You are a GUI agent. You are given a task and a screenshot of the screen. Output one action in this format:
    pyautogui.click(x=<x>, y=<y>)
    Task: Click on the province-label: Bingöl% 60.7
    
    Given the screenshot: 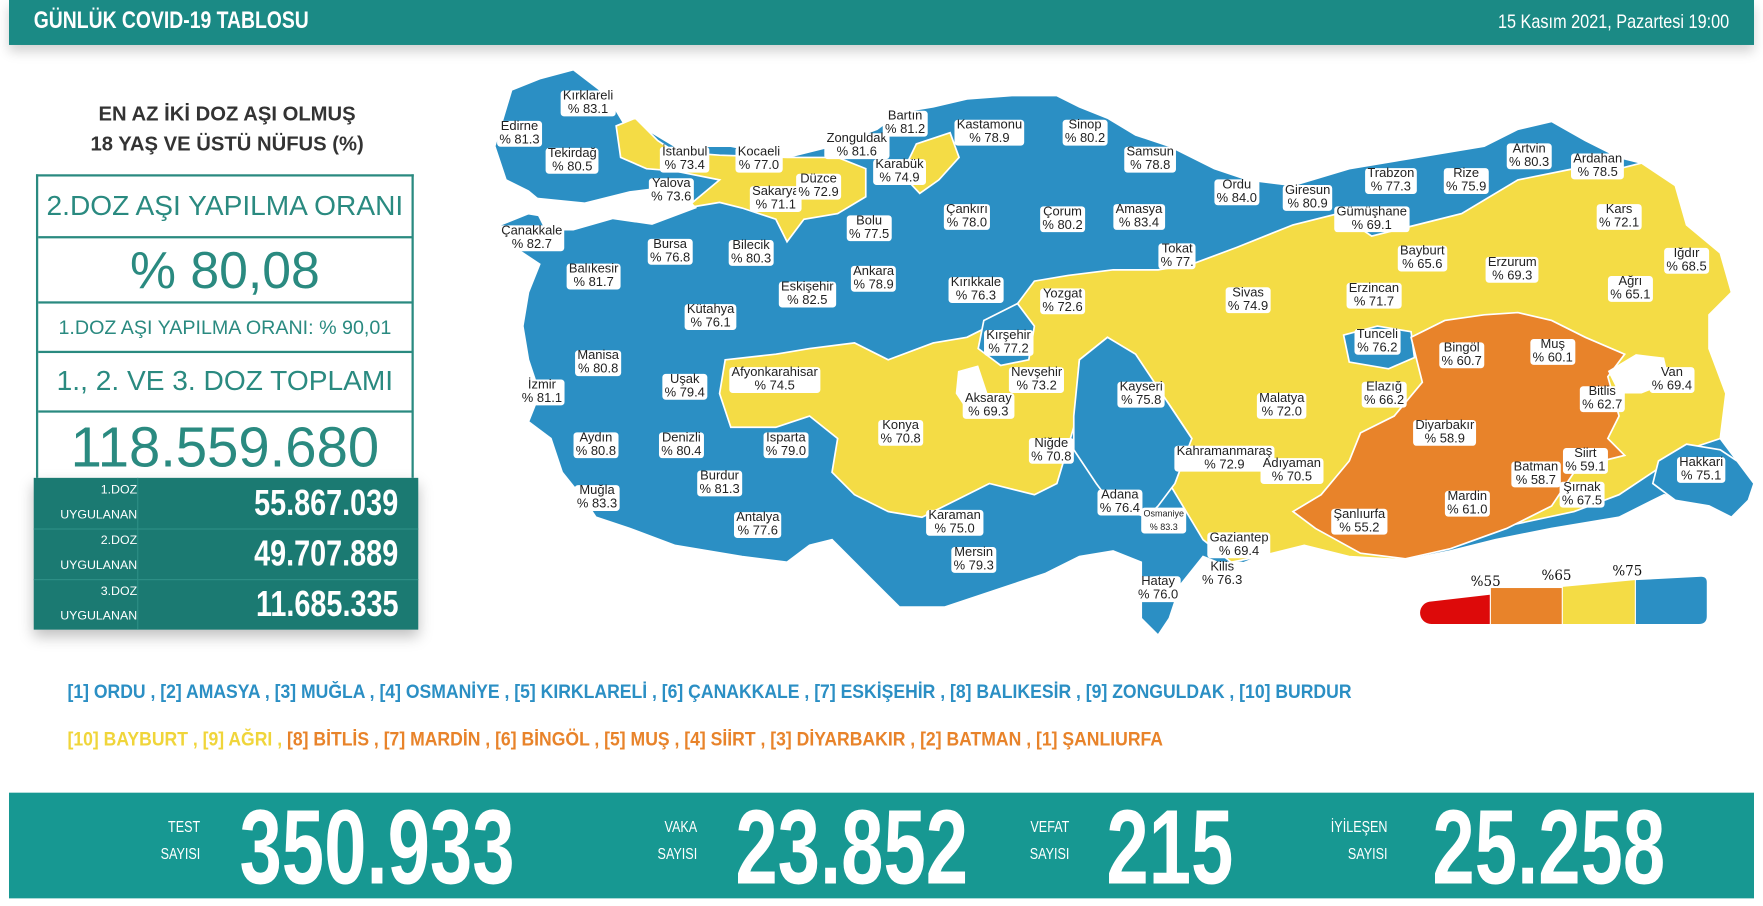 What is the action you would take?
    pyautogui.click(x=1462, y=355)
    